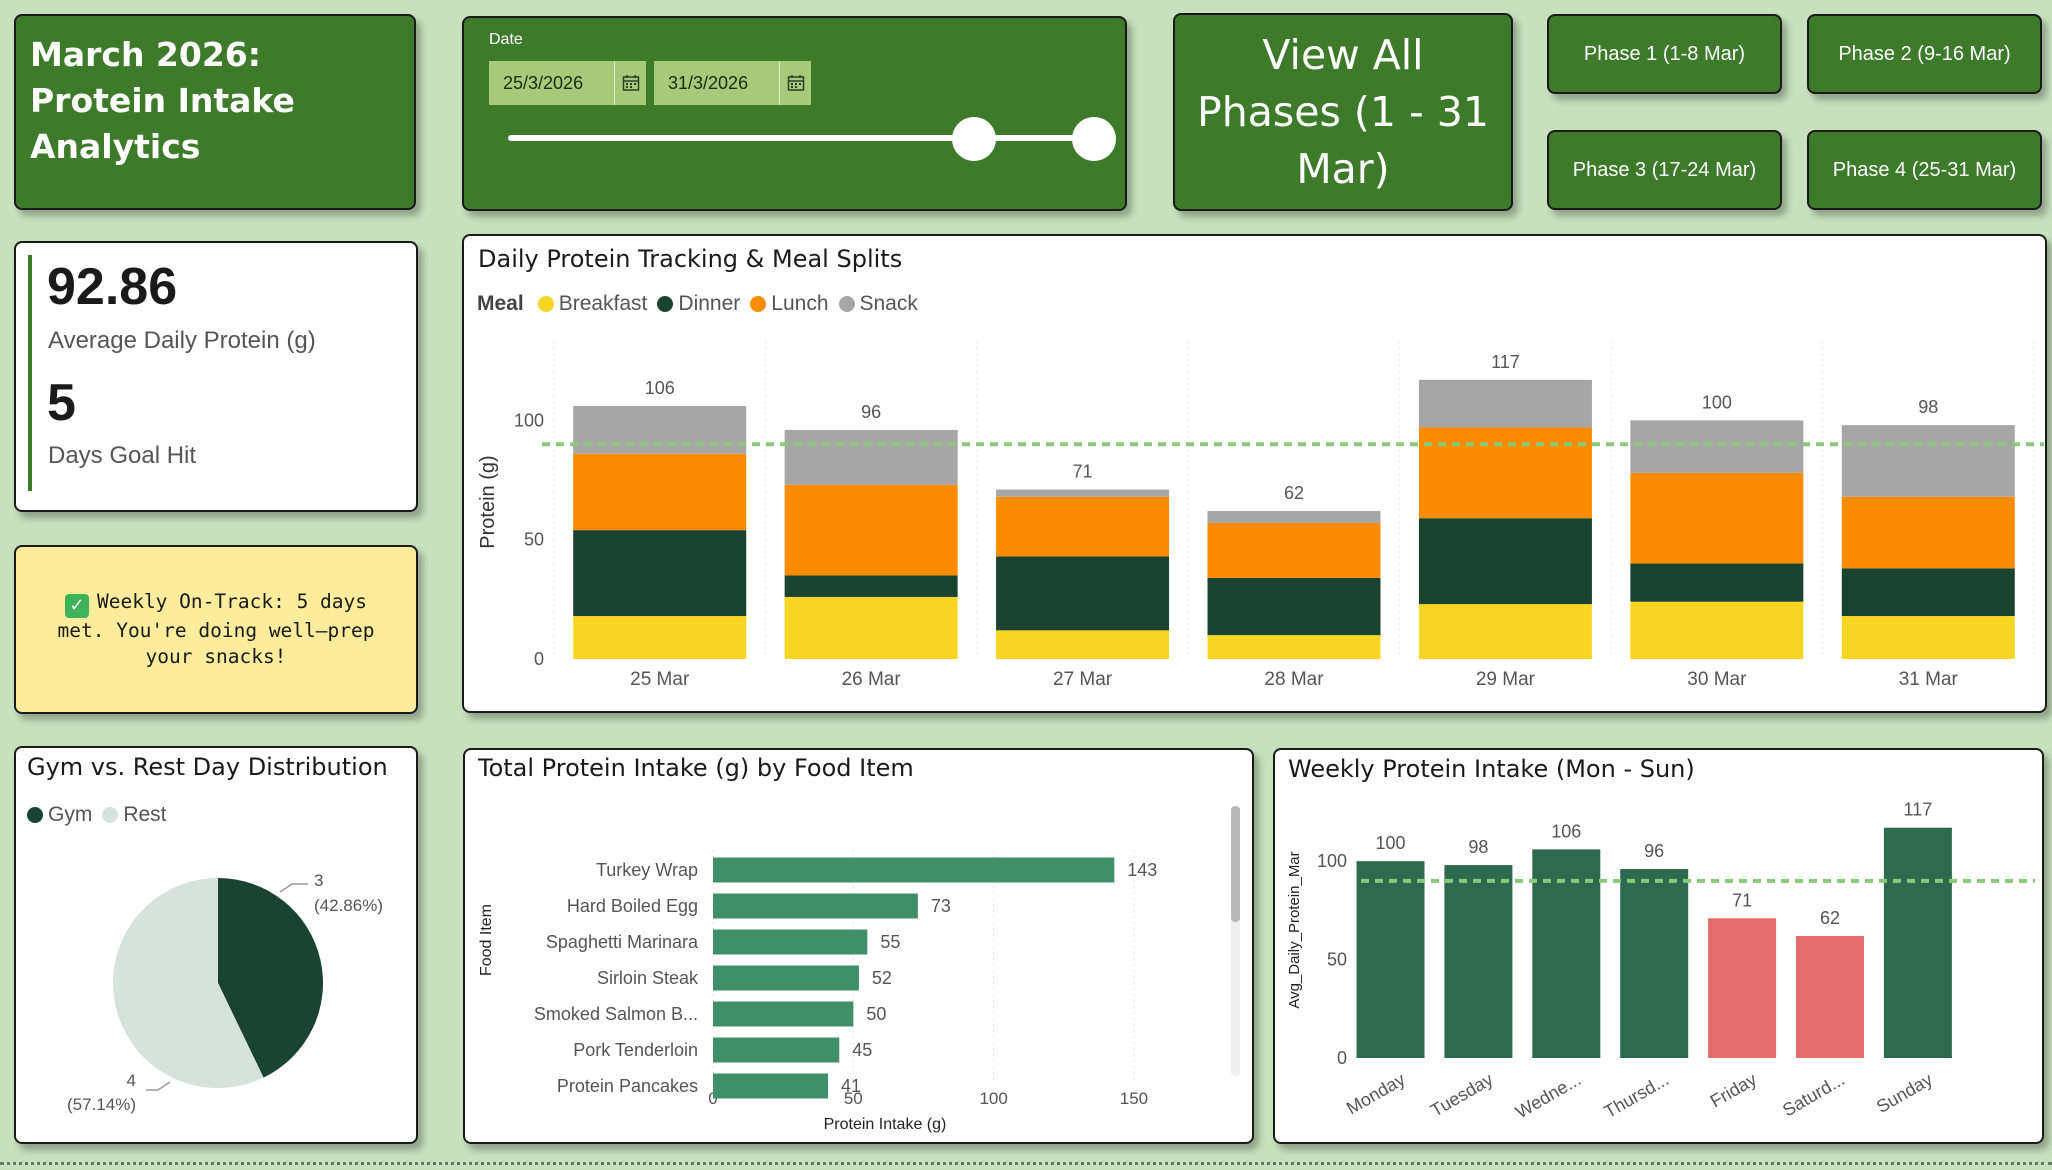 The image size is (2052, 1170). I want to click on y-axis-title: Protein (g), so click(488, 501).